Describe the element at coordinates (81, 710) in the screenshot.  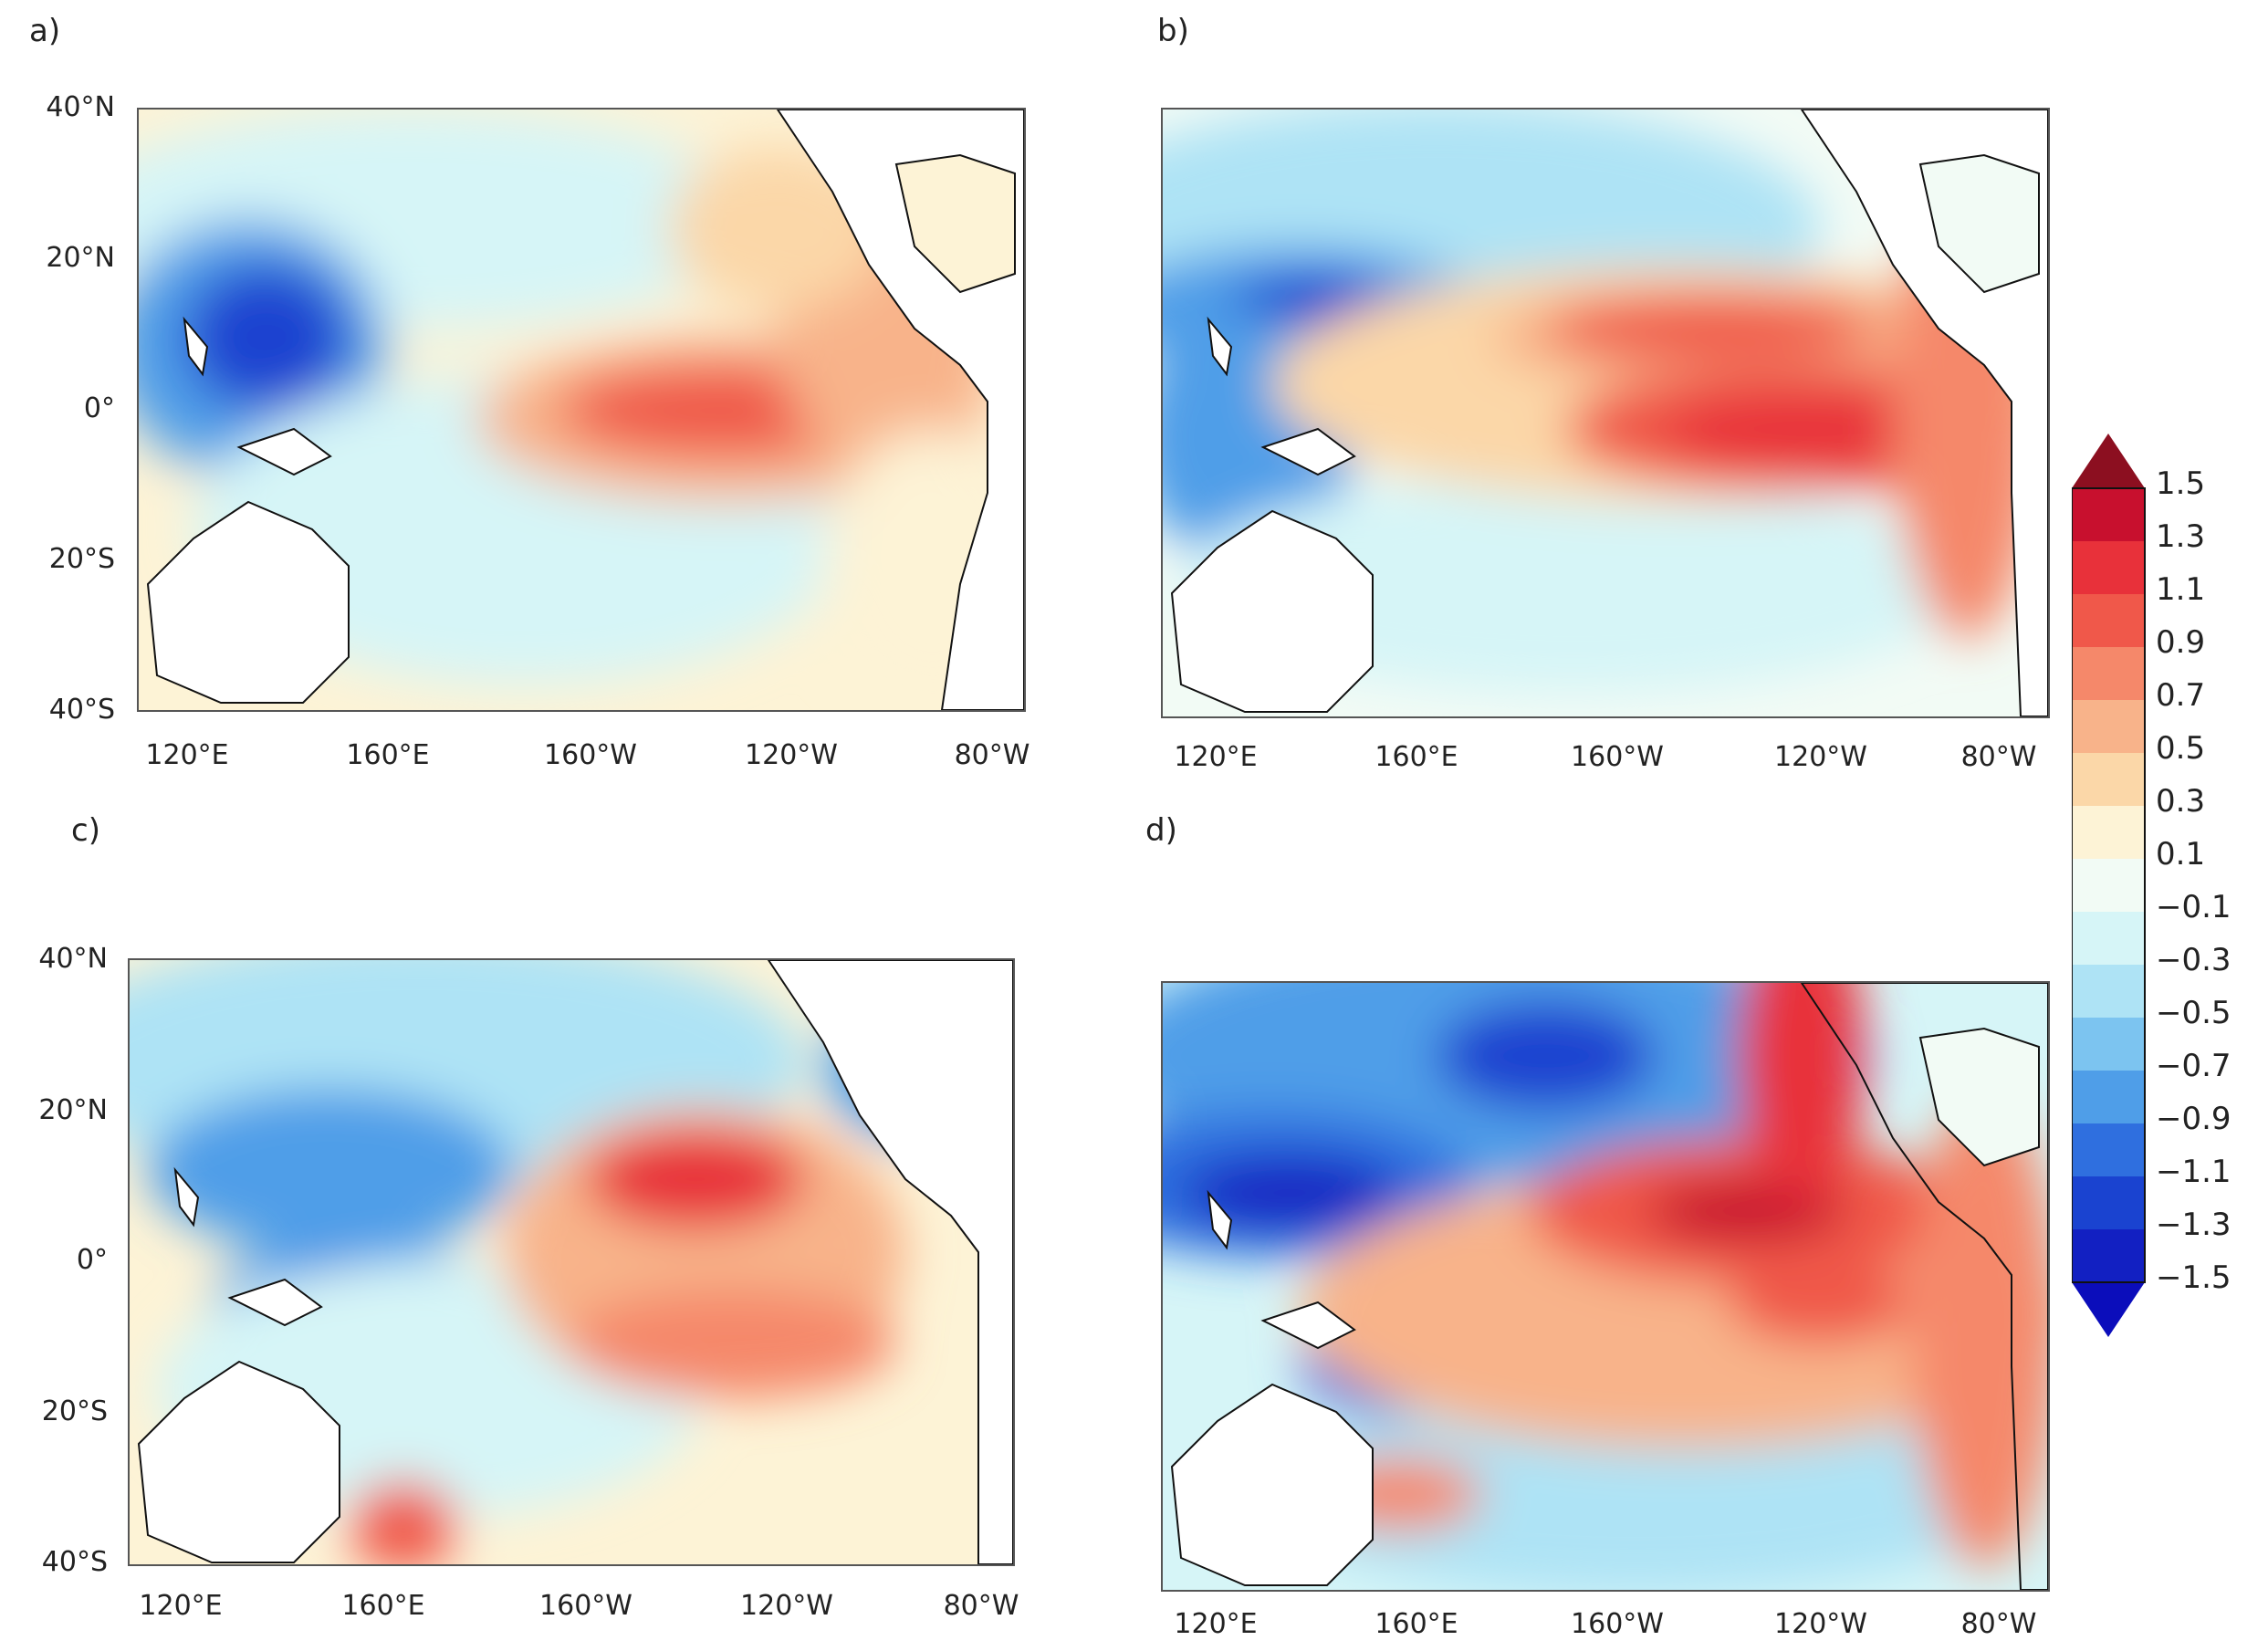
I see `map-a-lat-40s: 40°S` at that location.